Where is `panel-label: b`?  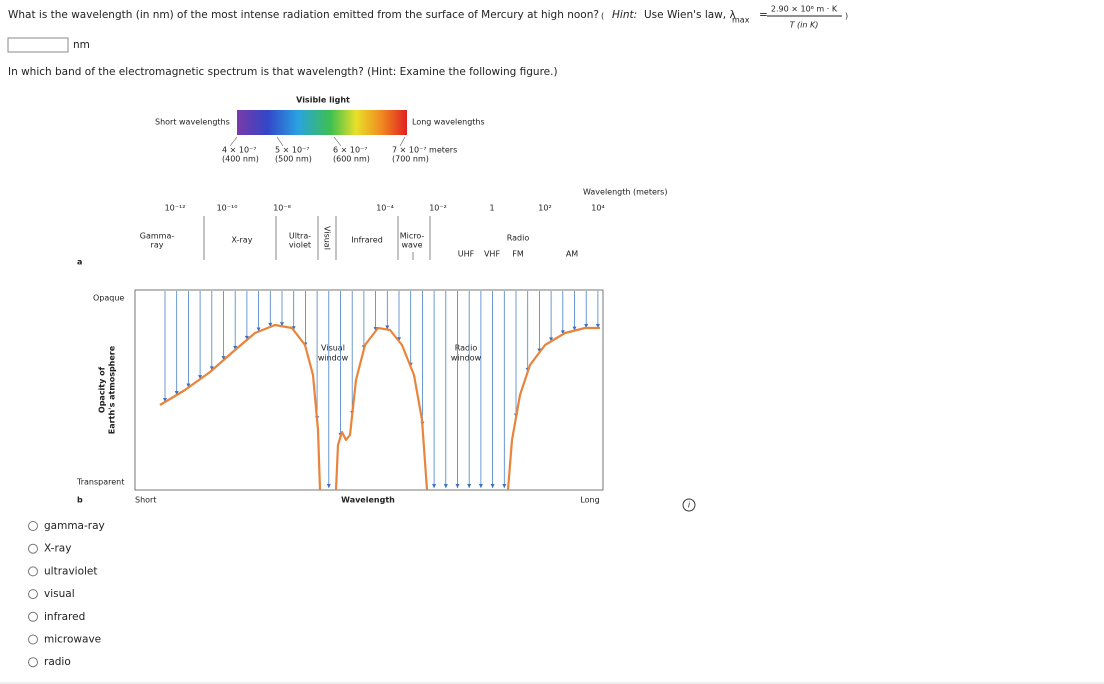
panel-label: b is located at coordinates (80, 500).